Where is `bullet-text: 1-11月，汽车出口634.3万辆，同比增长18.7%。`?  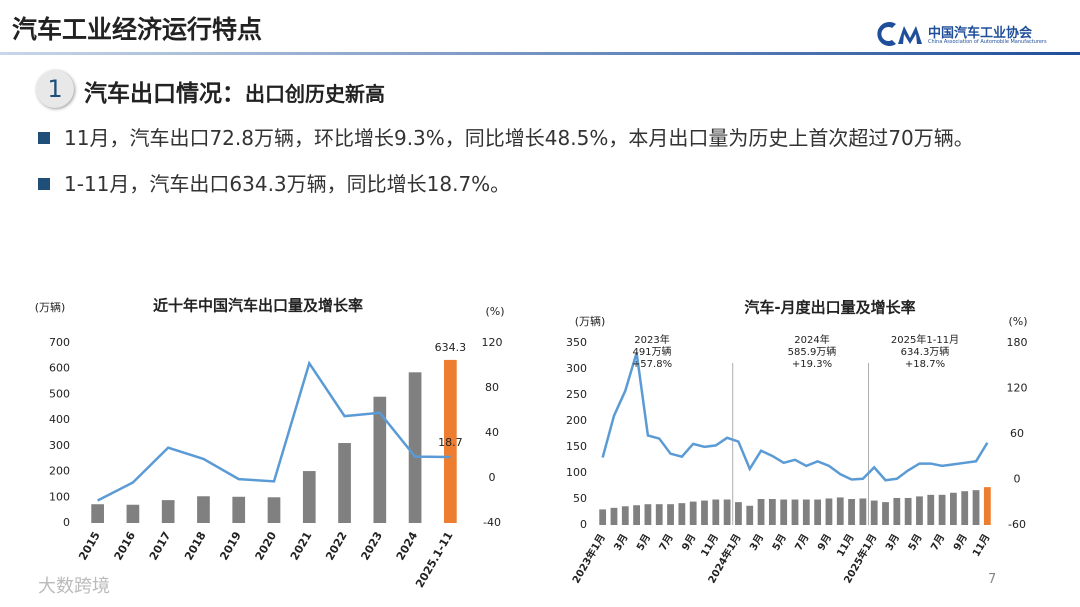
bullet-text: 1-11月，汽车出口634.3万辆，同比增长18.7%。 is located at coordinates (287, 184).